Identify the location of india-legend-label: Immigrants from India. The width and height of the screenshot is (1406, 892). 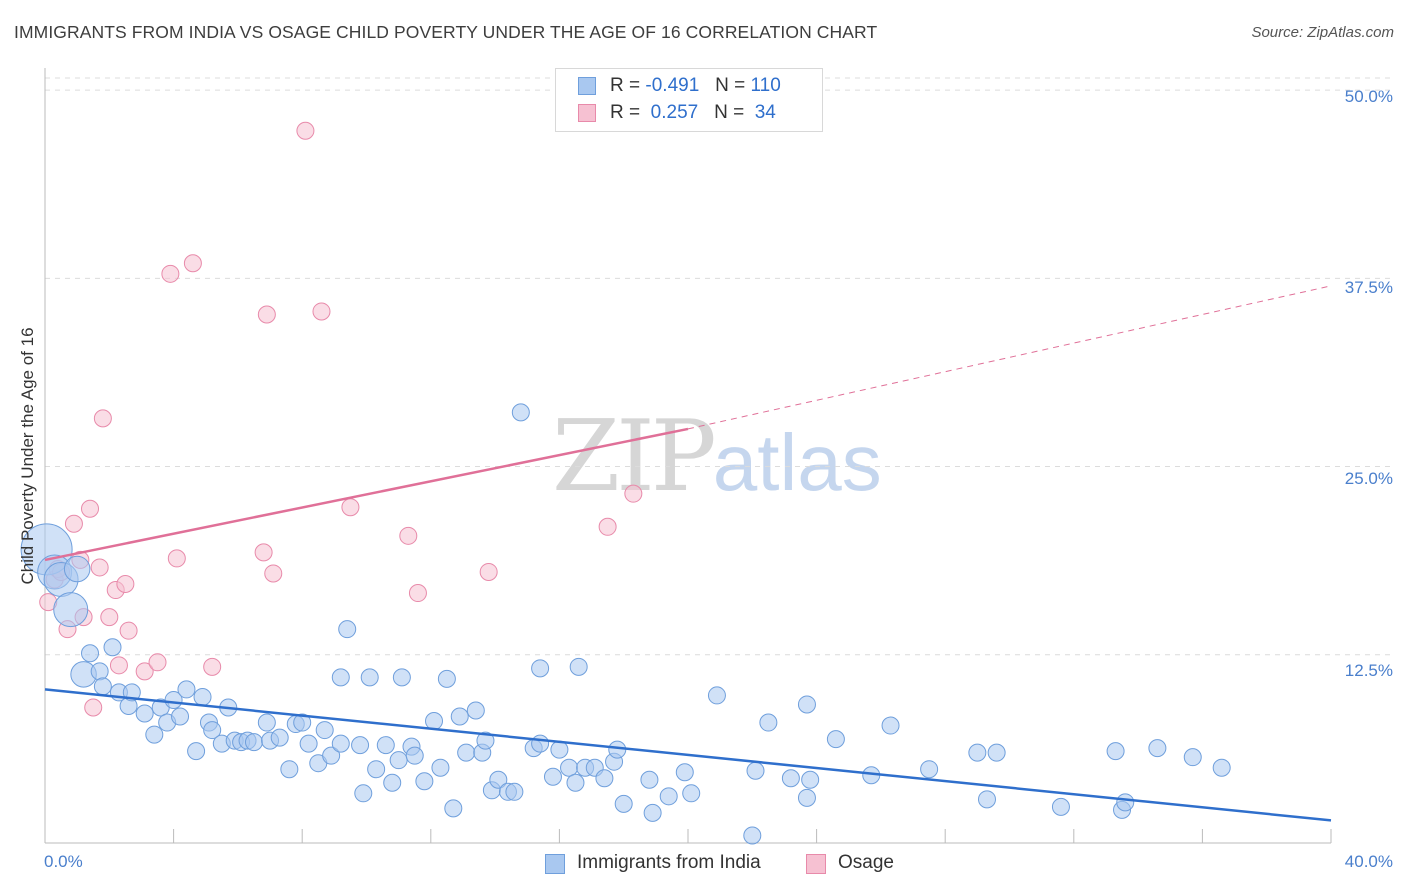
(669, 862).